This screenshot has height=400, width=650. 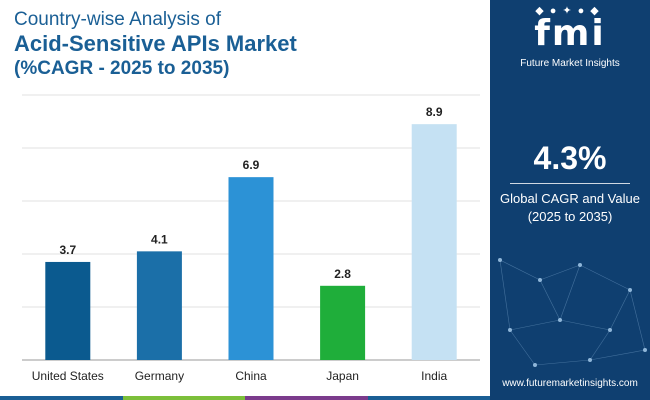 I want to click on x-tick-label: China, so click(x=251, y=376).